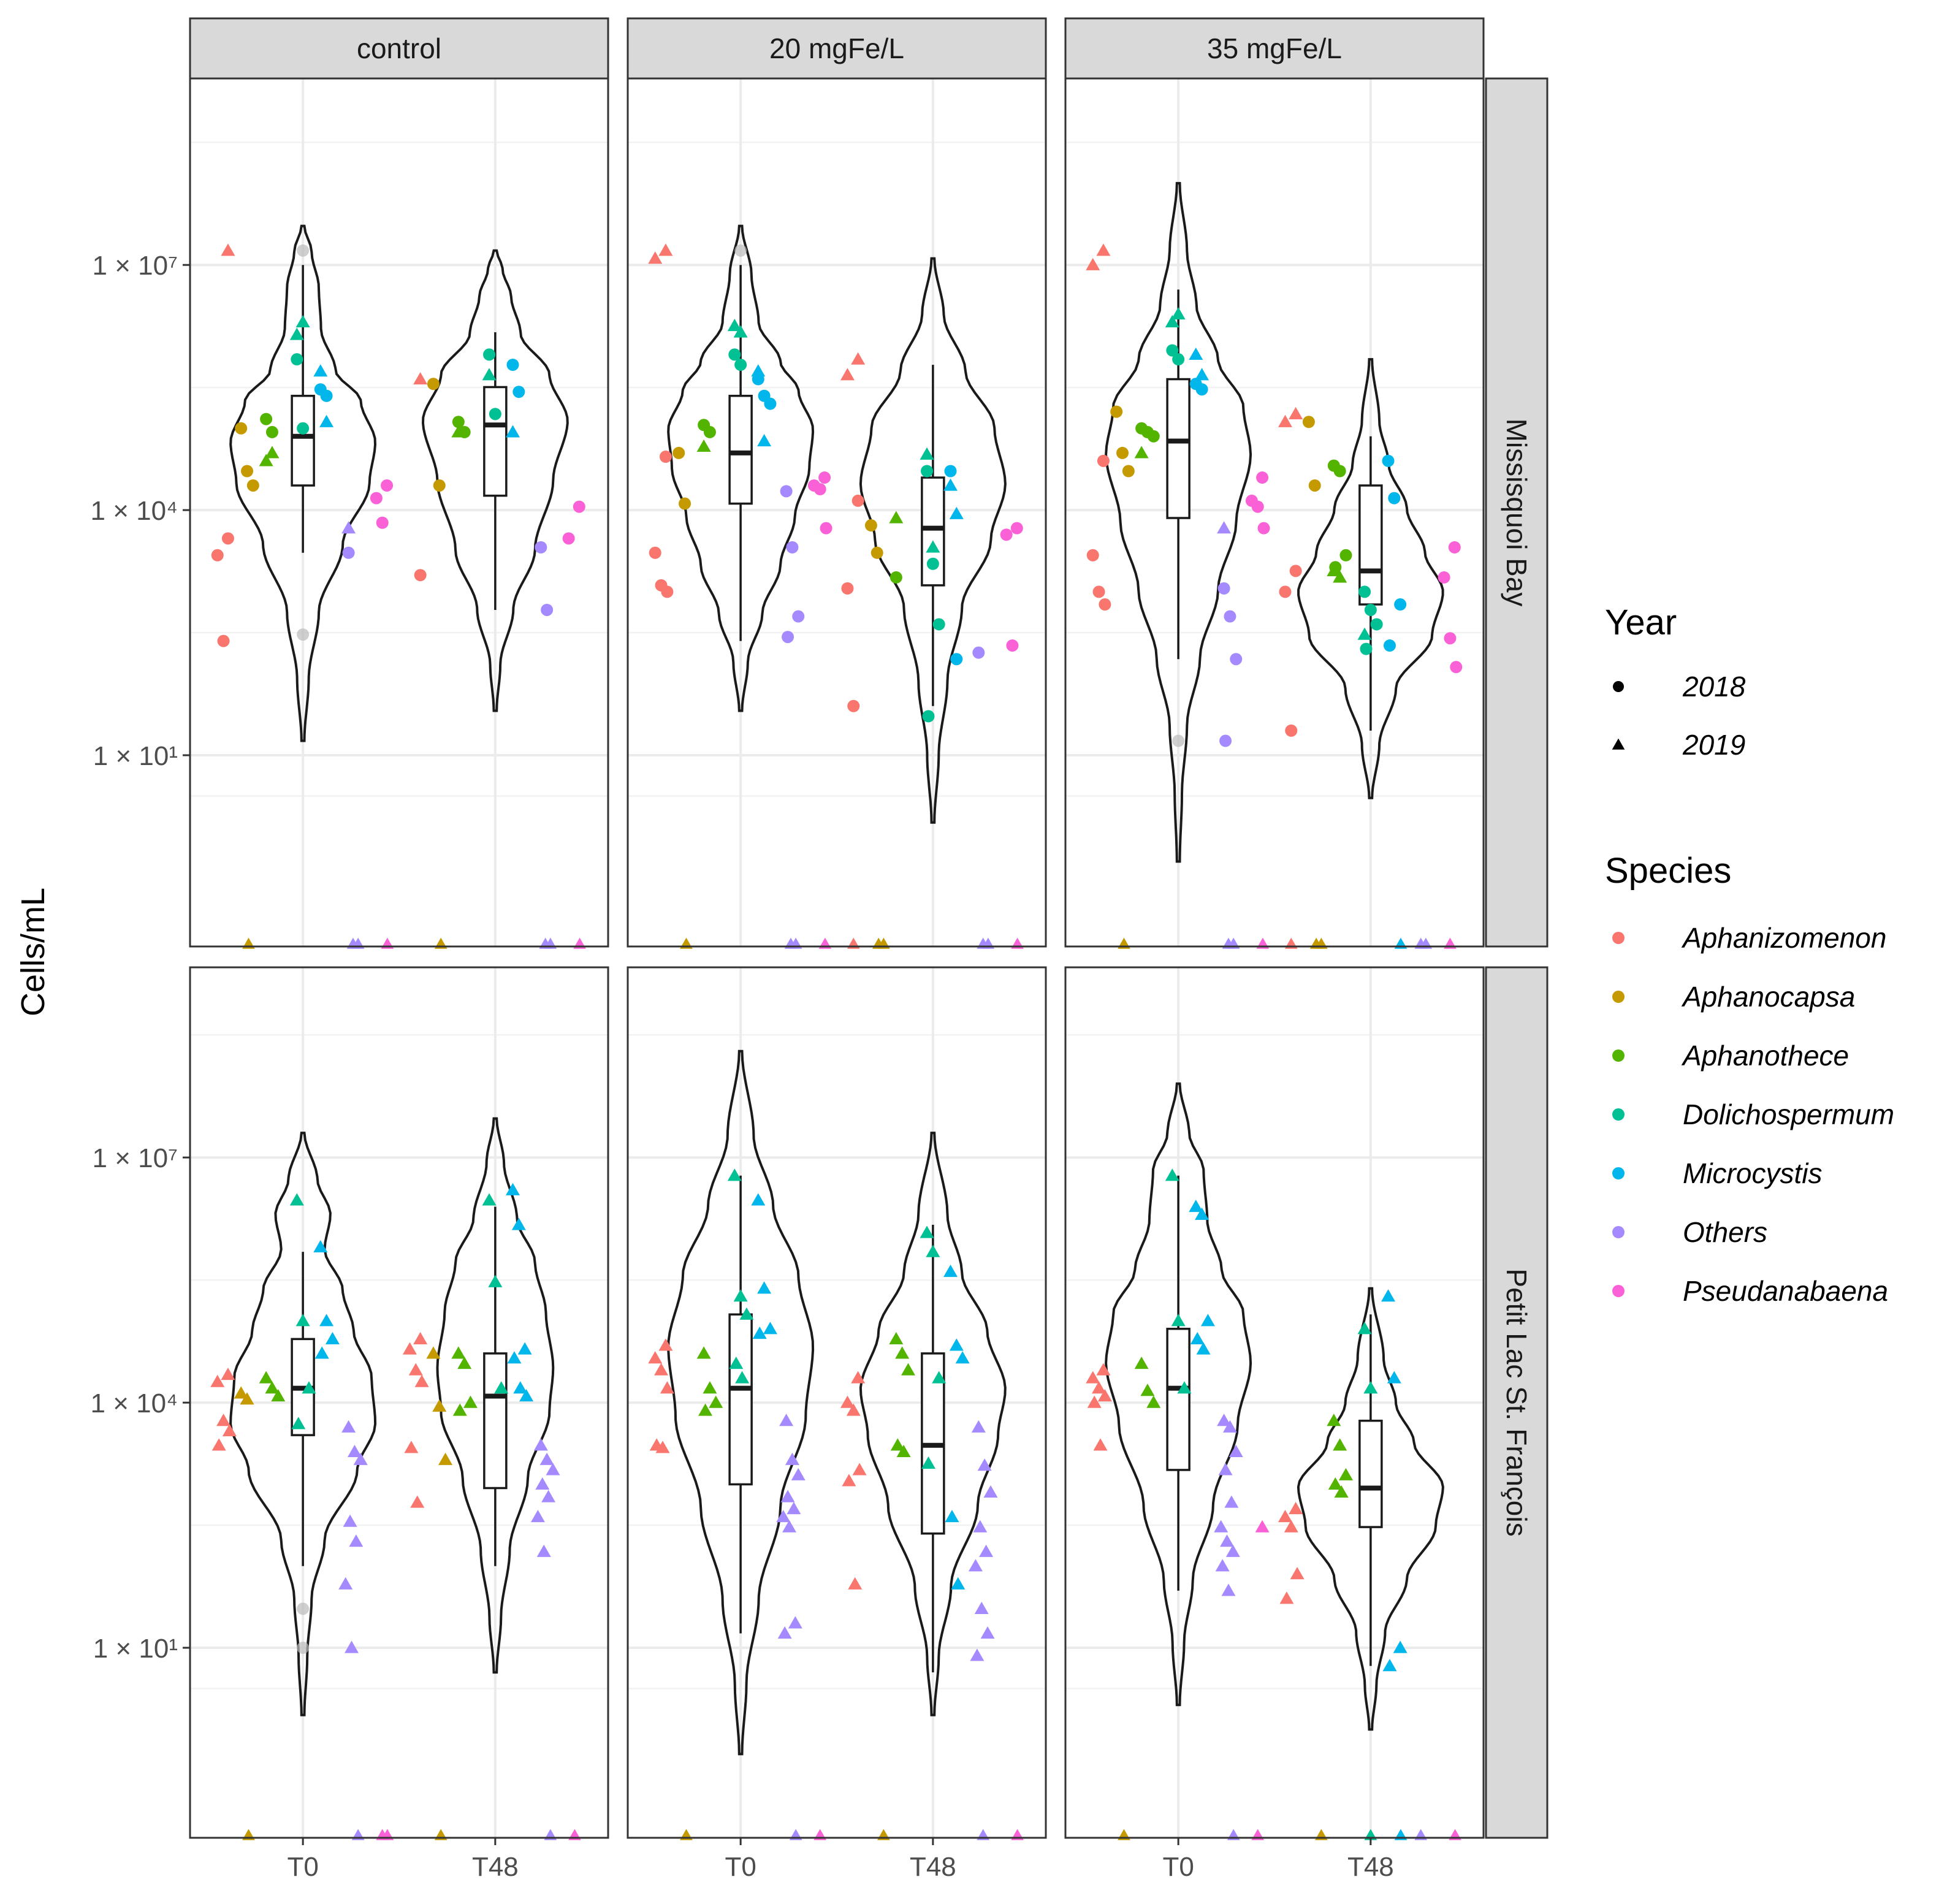 This screenshot has height=1904, width=1939. What do you see at coordinates (33, 952) in the screenshot?
I see `y-axis-title: Cells/mL` at bounding box center [33, 952].